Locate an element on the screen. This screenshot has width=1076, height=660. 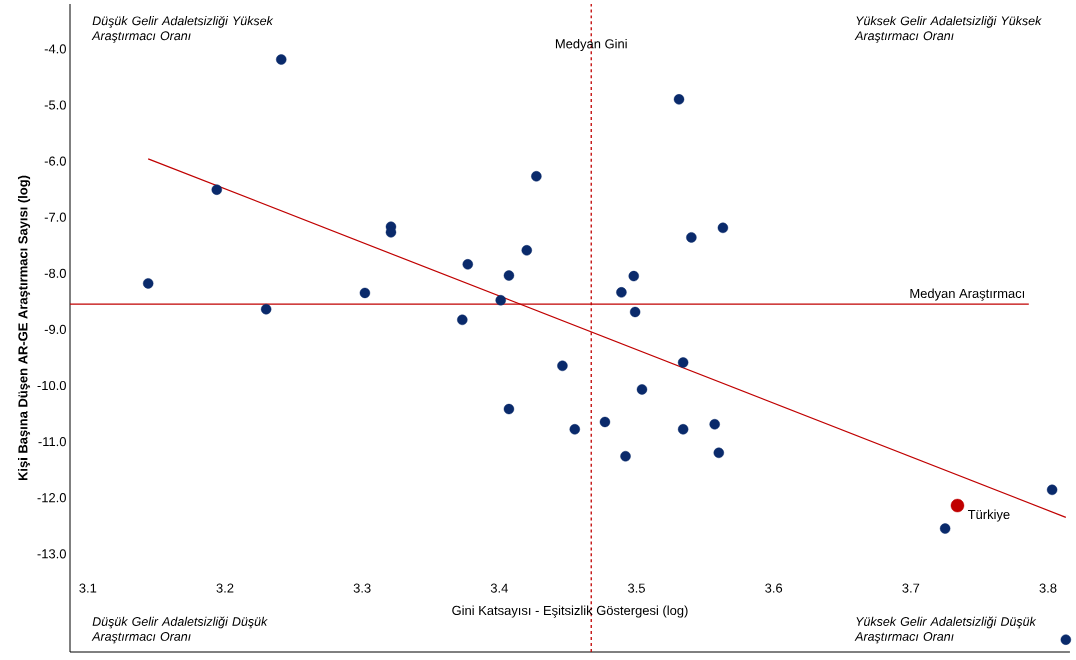
x-tick-label: 3.5 is located at coordinates (636, 588).